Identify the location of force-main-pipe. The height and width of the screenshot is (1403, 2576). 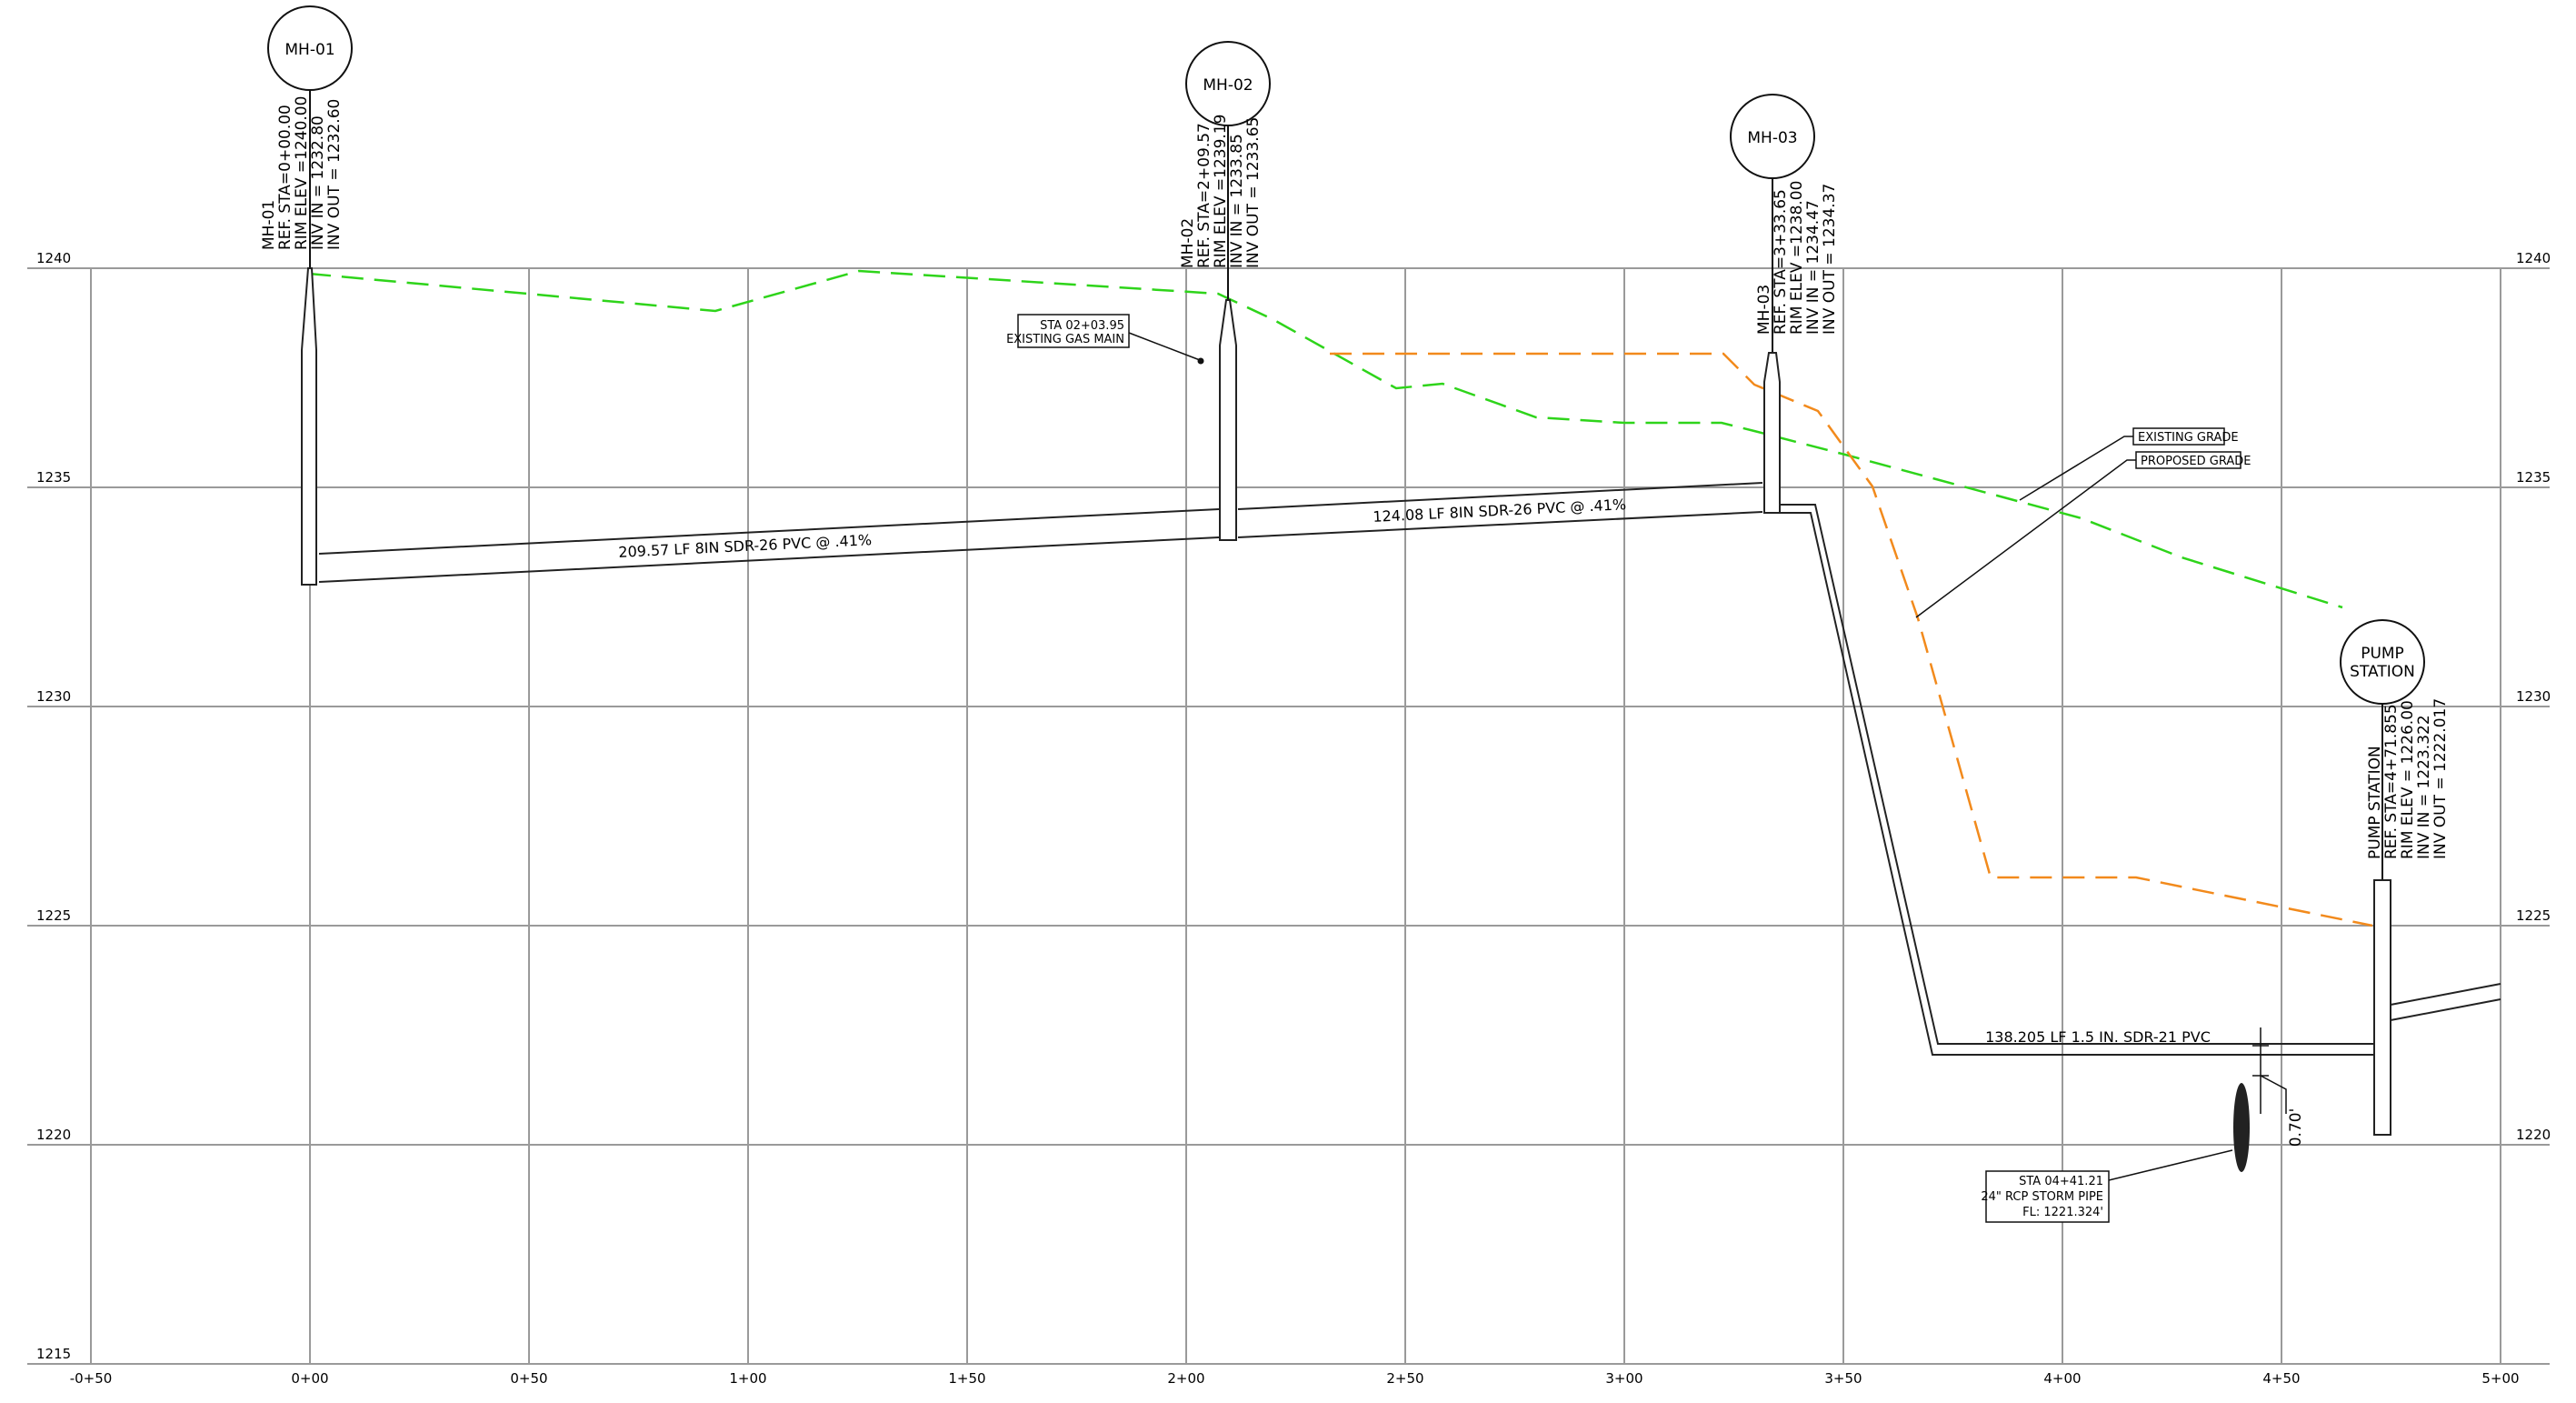
(2073, 780).